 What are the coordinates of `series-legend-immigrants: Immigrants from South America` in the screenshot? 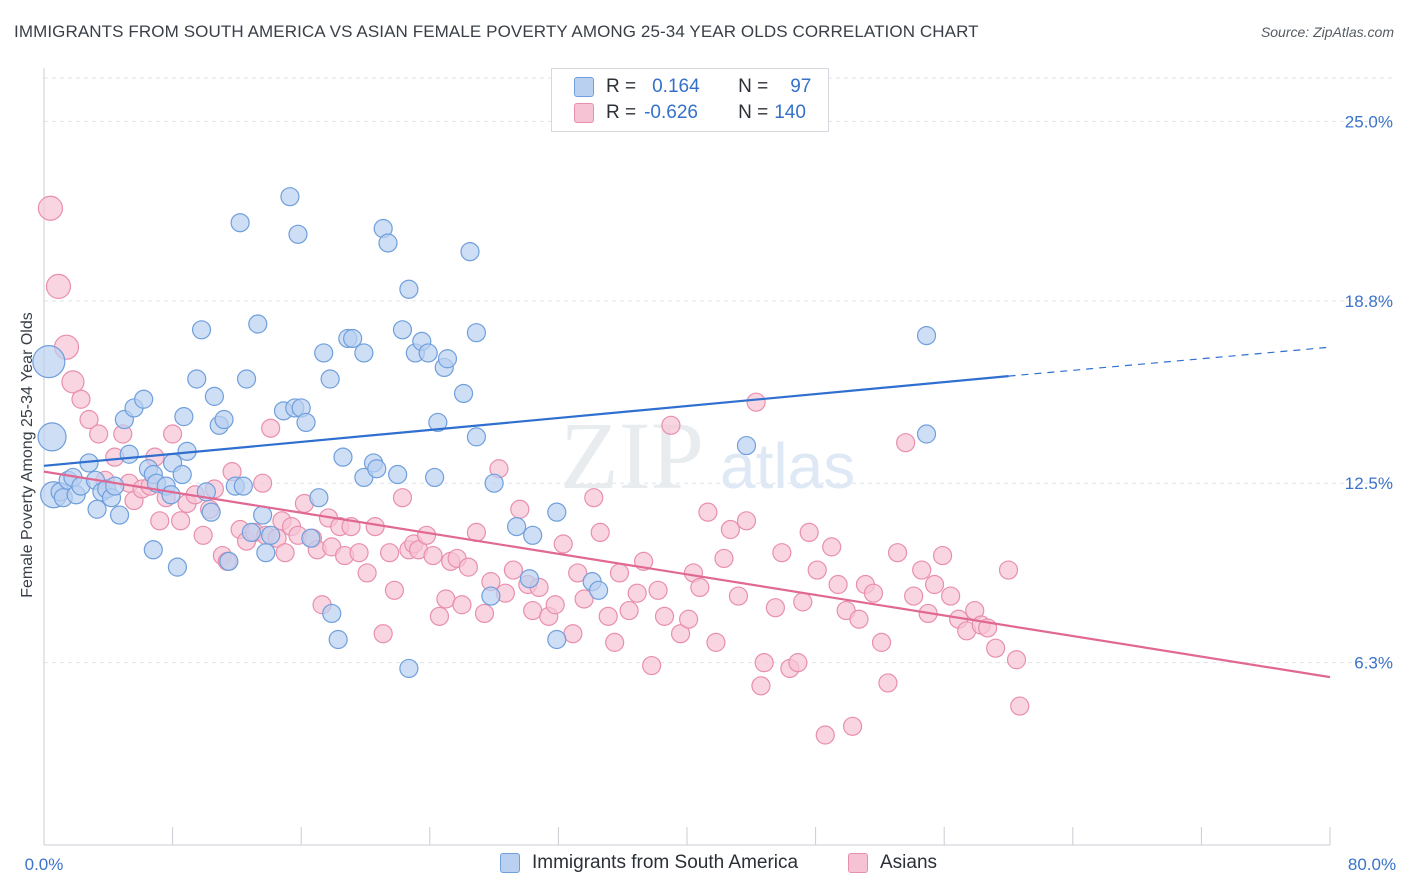 It's located at (649, 863).